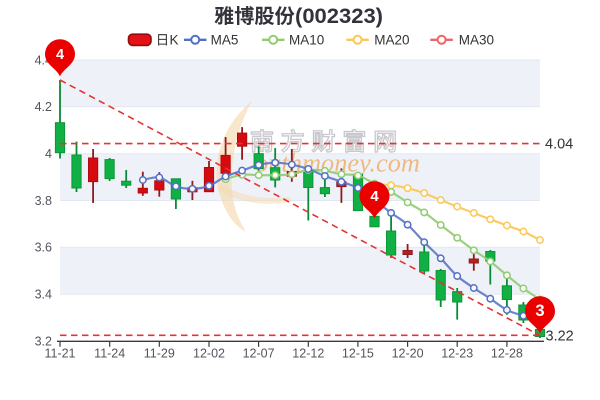 The height and width of the screenshot is (400, 600). Describe the element at coordinates (259, 354) in the screenshot. I see `svg-text: 12-07` at that location.